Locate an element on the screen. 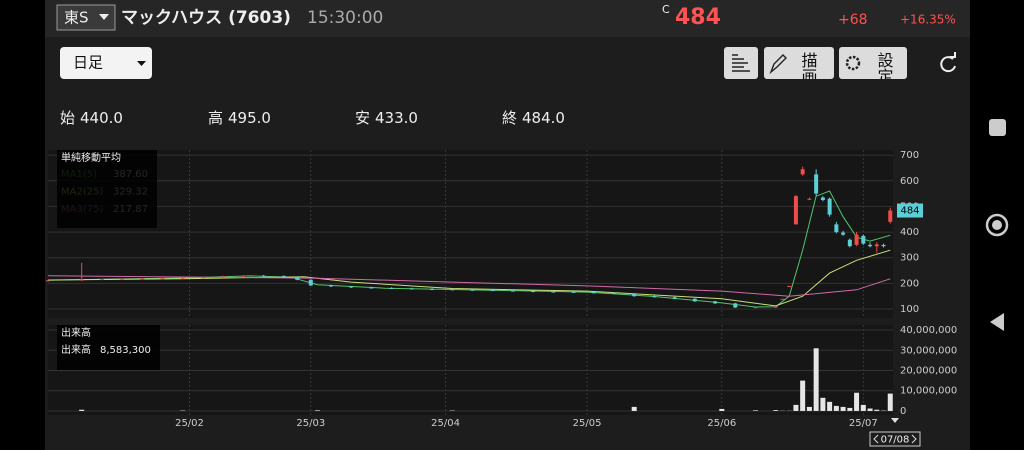  price-flag: C is located at coordinates (666, 9).